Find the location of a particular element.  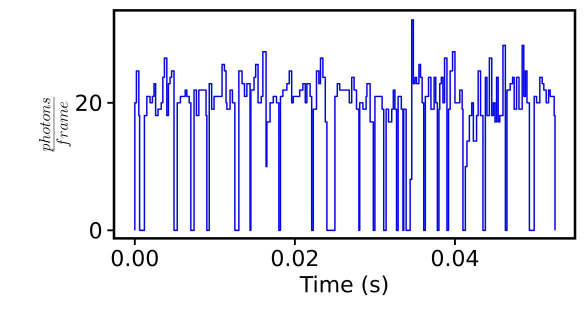

x-tick-label: 0.04 is located at coordinates (455, 258).